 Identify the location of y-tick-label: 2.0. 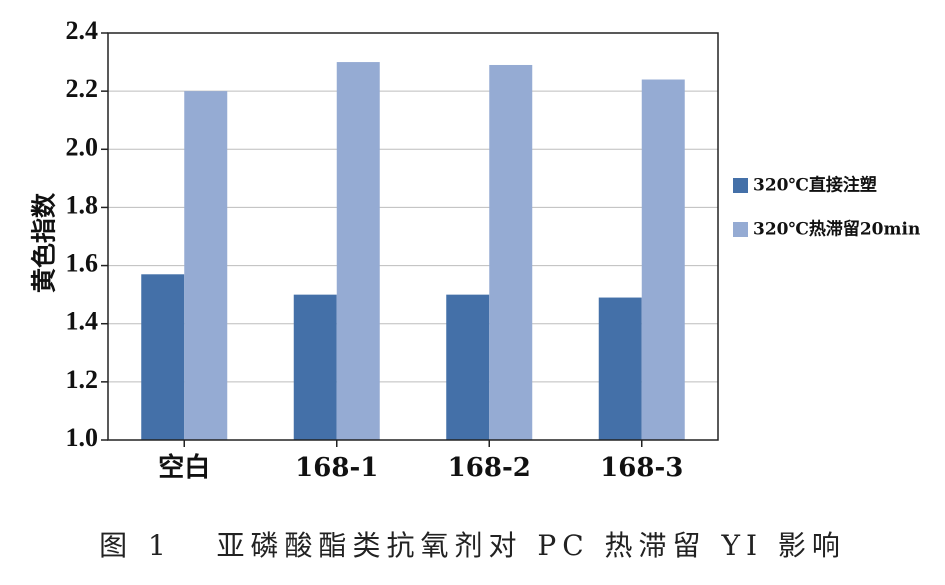
(82, 146).